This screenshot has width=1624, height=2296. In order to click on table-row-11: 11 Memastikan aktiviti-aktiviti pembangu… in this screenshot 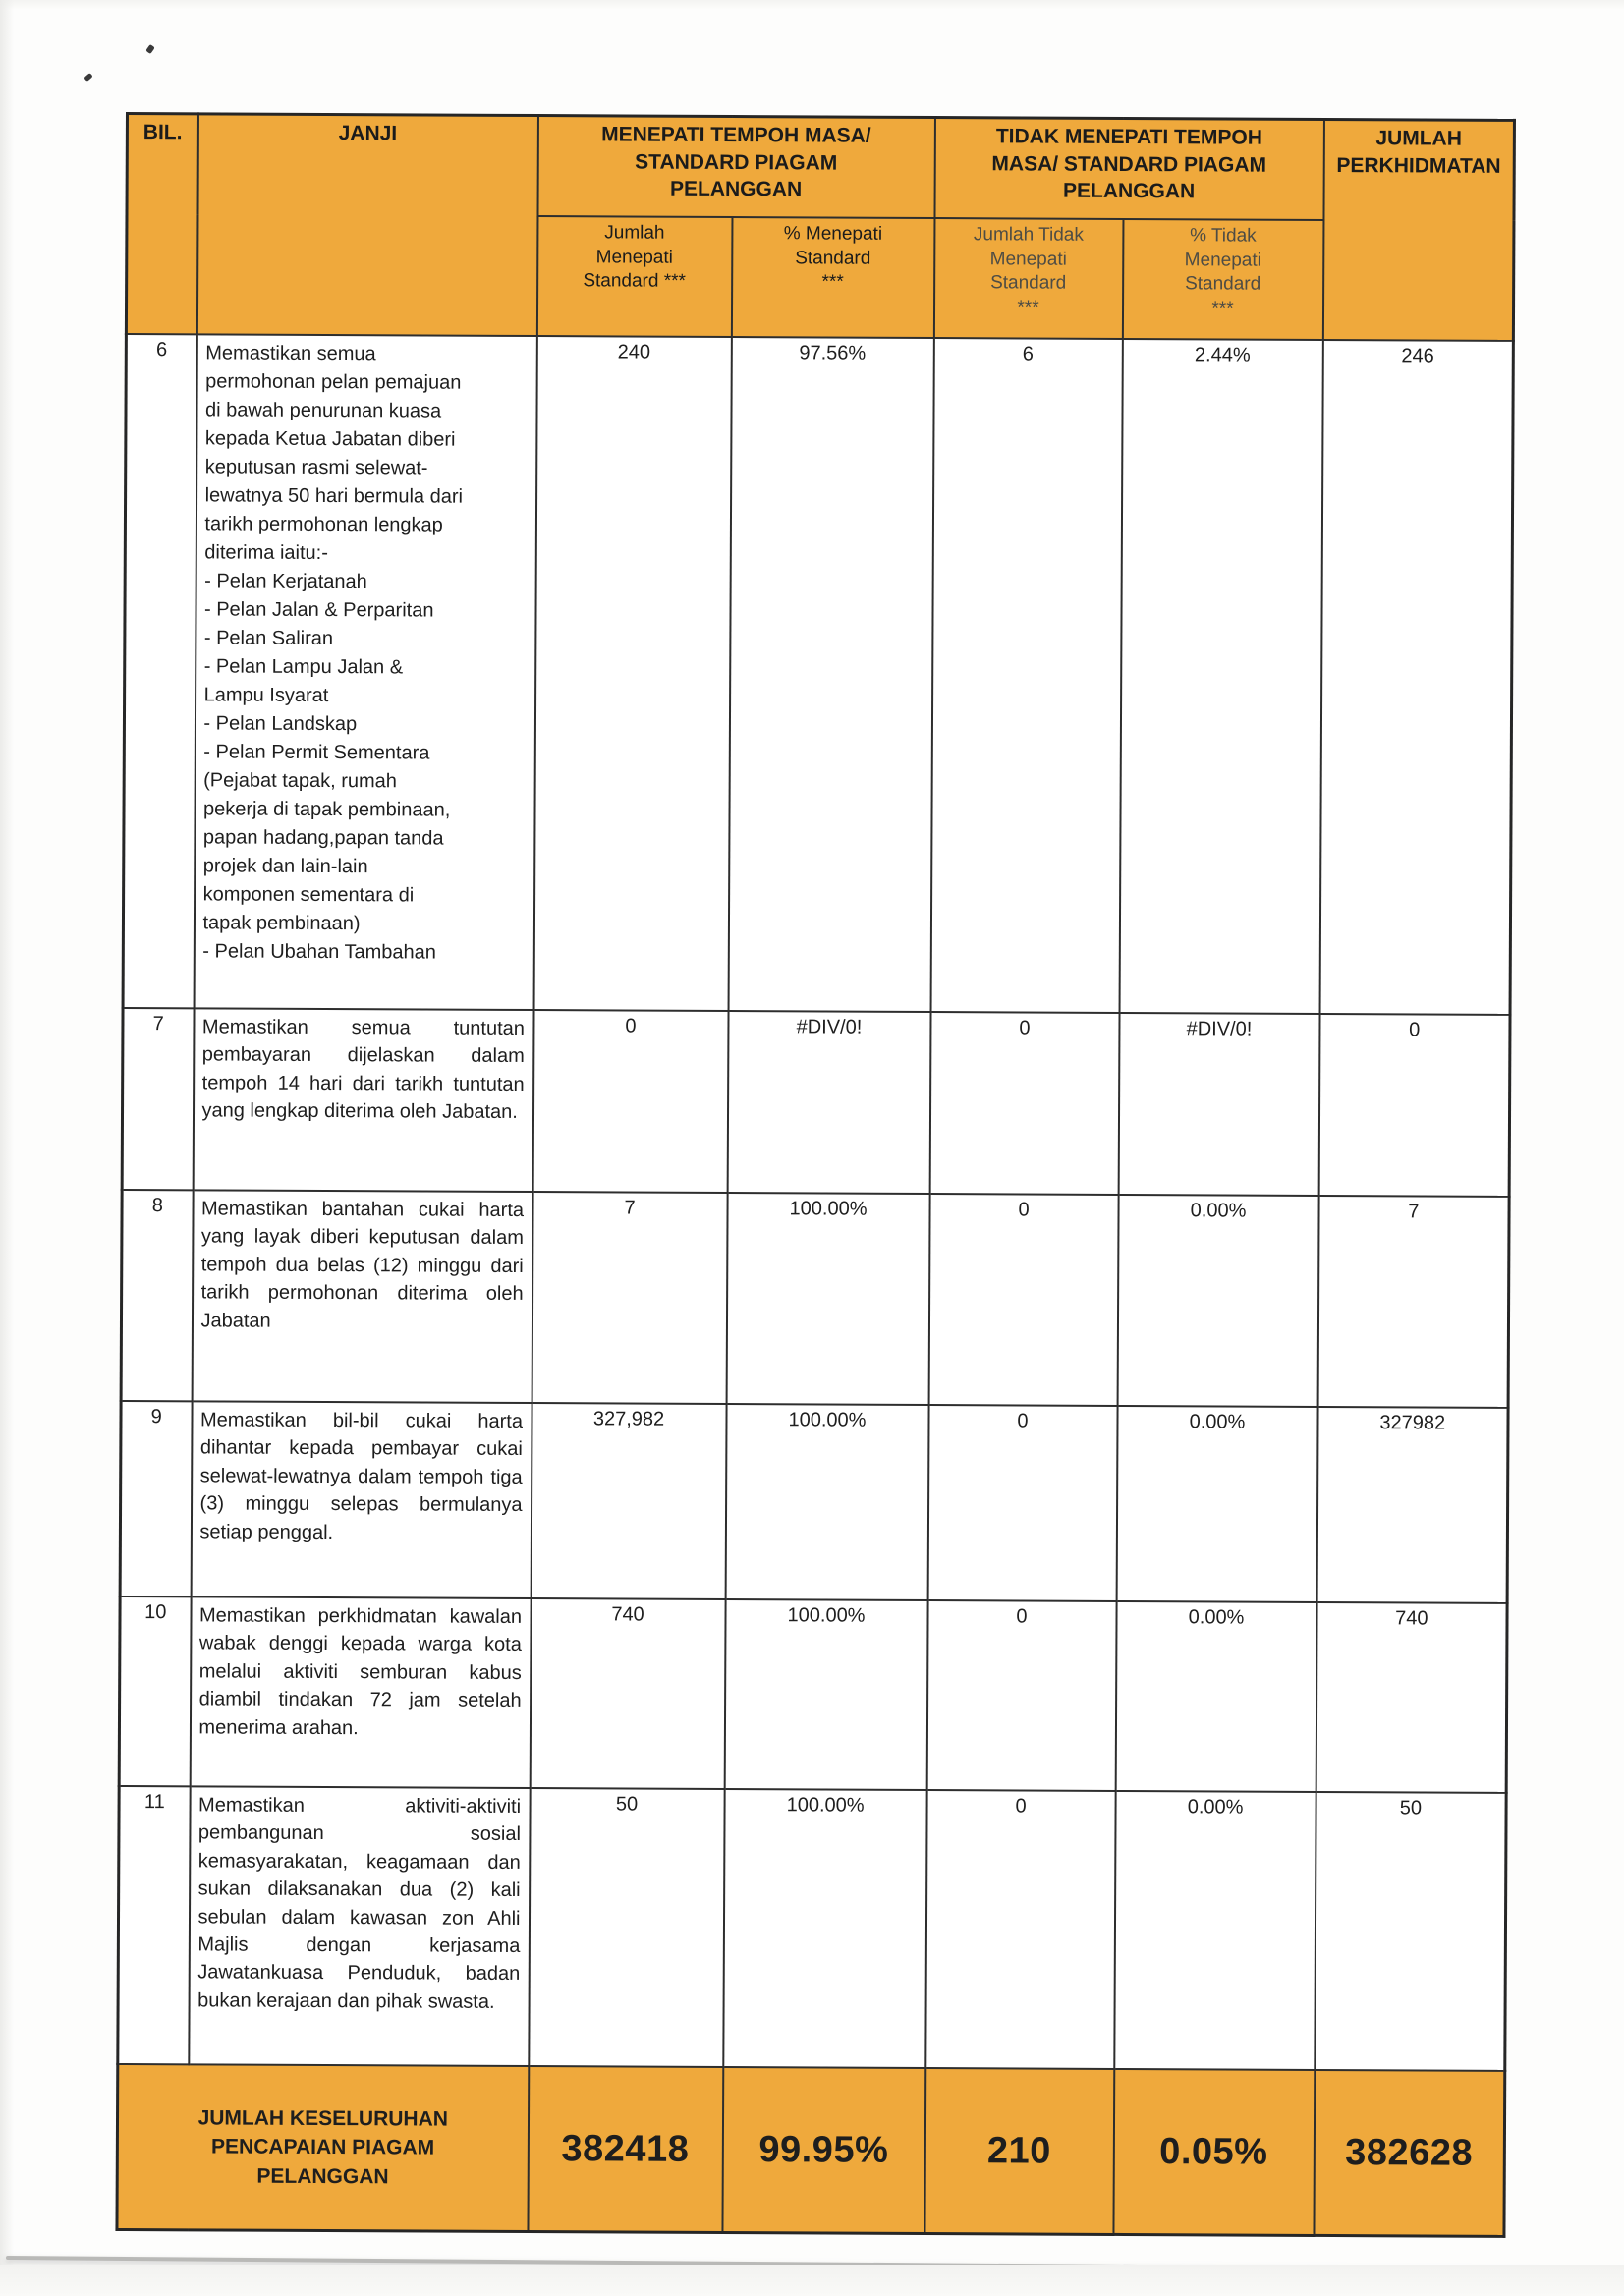, I will do `click(812, 1928)`.